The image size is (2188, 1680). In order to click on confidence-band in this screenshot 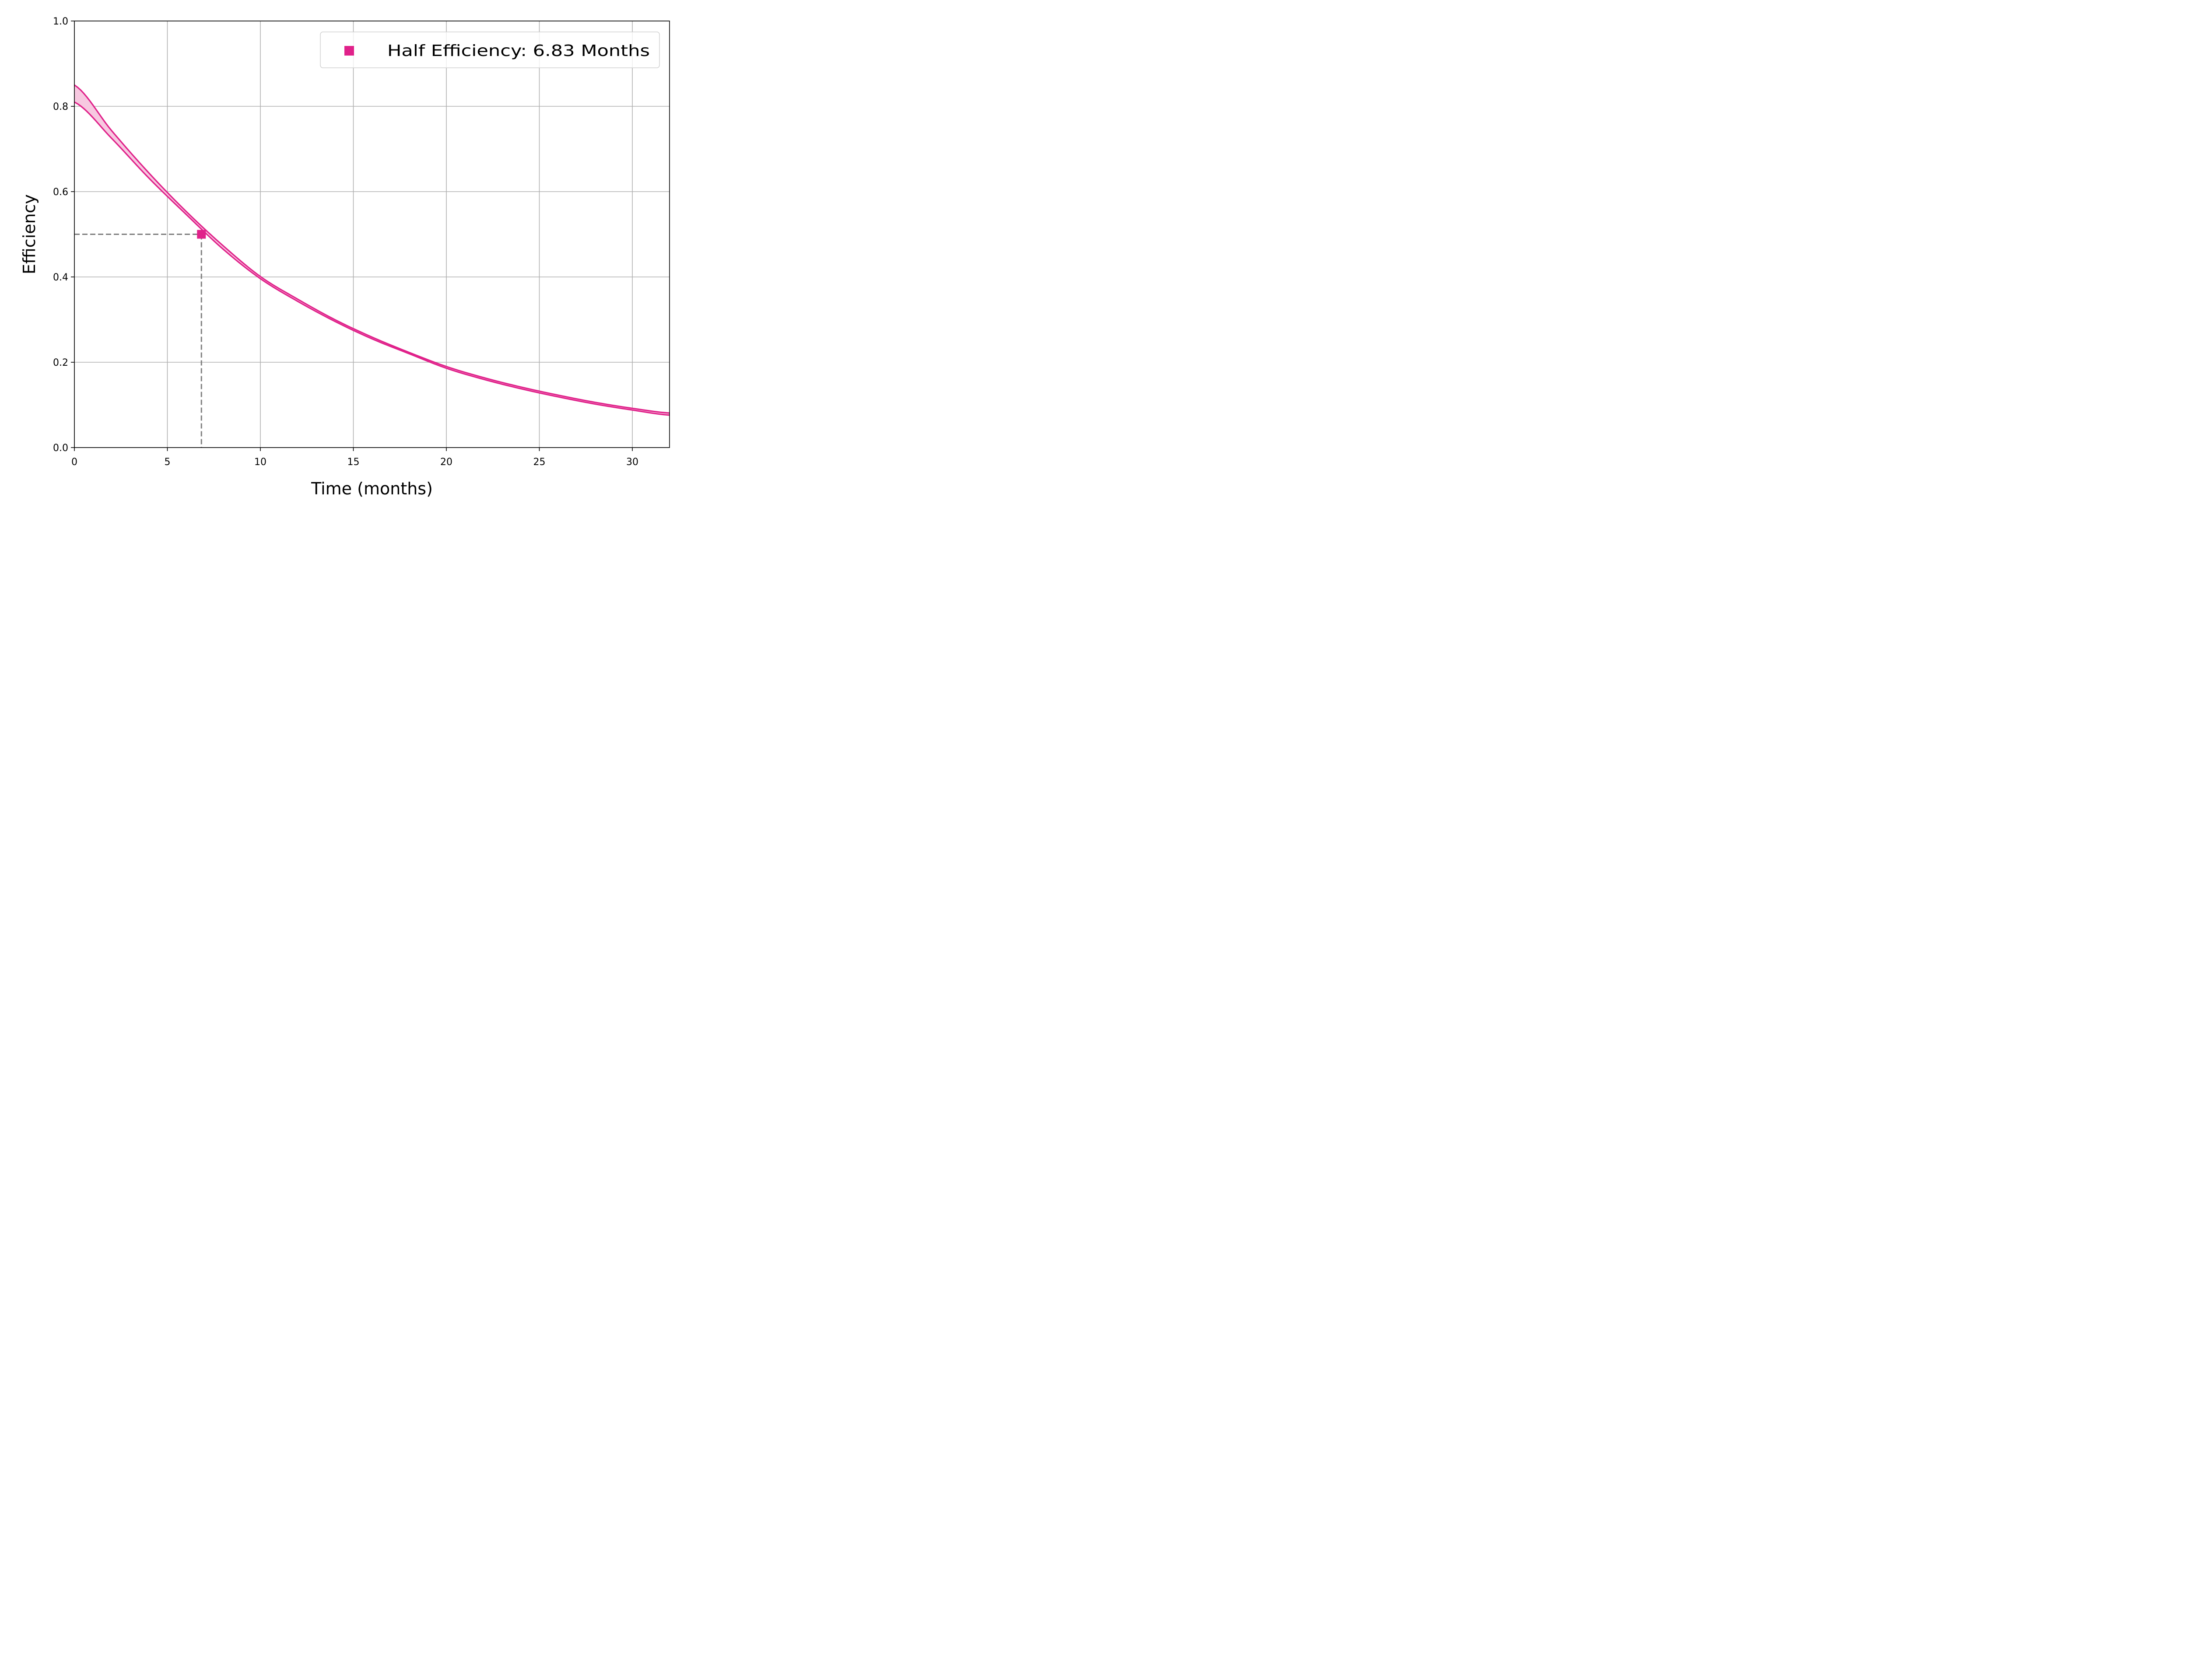, I will do `click(372, 250)`.